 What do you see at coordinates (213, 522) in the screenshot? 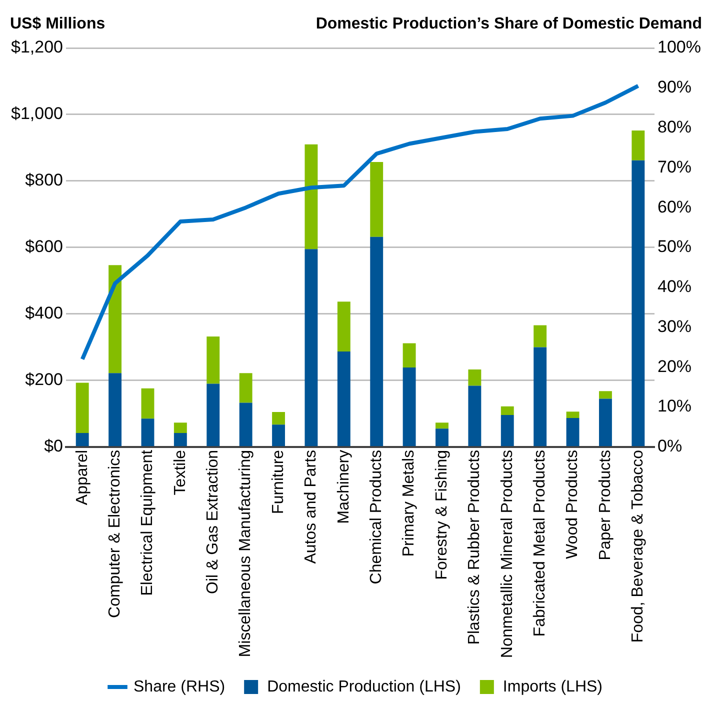
I see `x-tick-label: Oil & Gas Extraction` at bounding box center [213, 522].